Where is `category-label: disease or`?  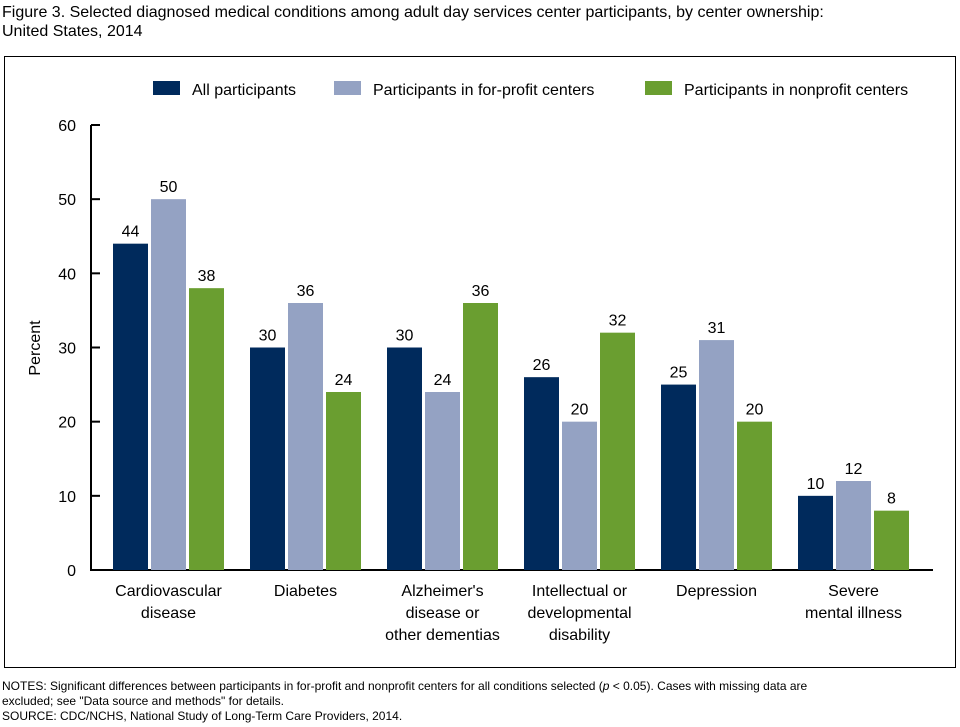
category-label: disease or is located at coordinates (443, 613).